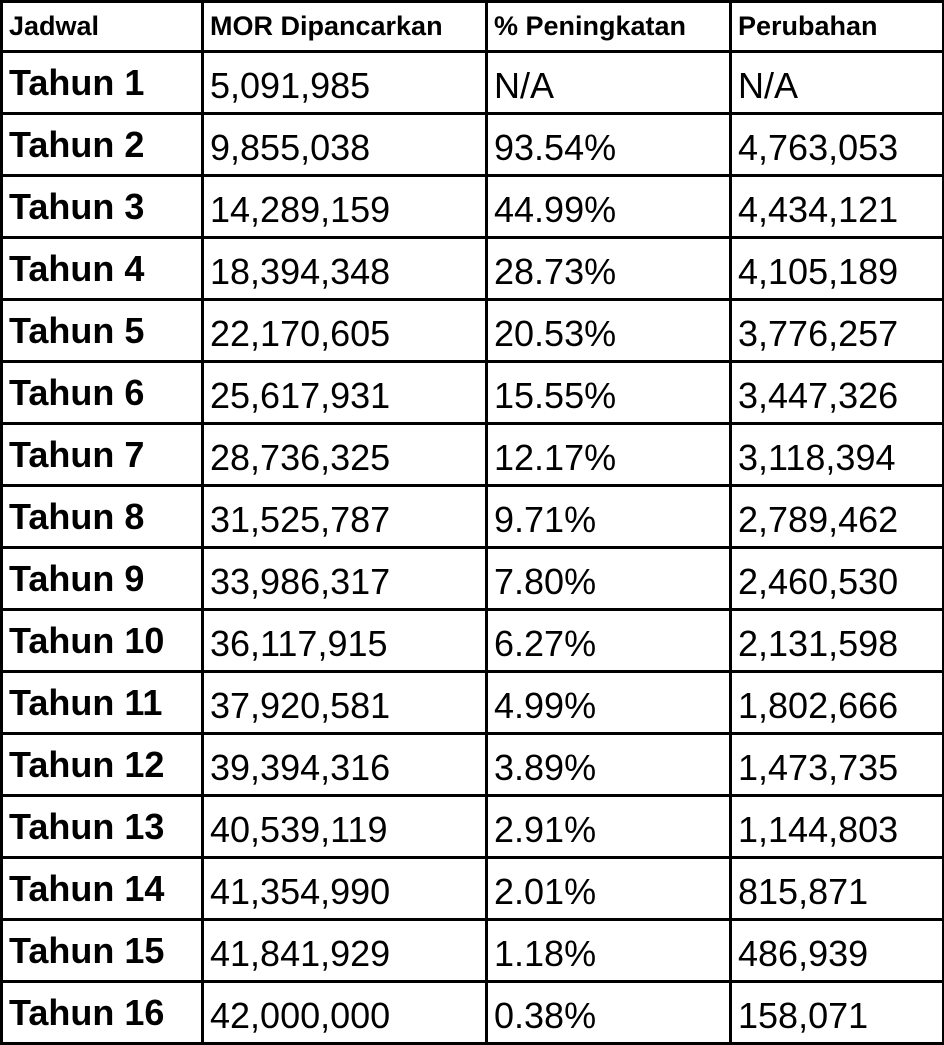  I want to click on table-row: Tahun 9 33,986,317 7.80% 2,460,530, so click(472, 578).